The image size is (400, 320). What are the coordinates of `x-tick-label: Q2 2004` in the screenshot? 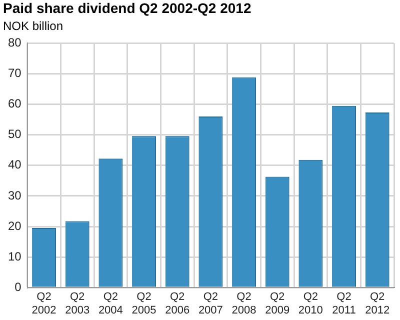 It's located at (110, 303).